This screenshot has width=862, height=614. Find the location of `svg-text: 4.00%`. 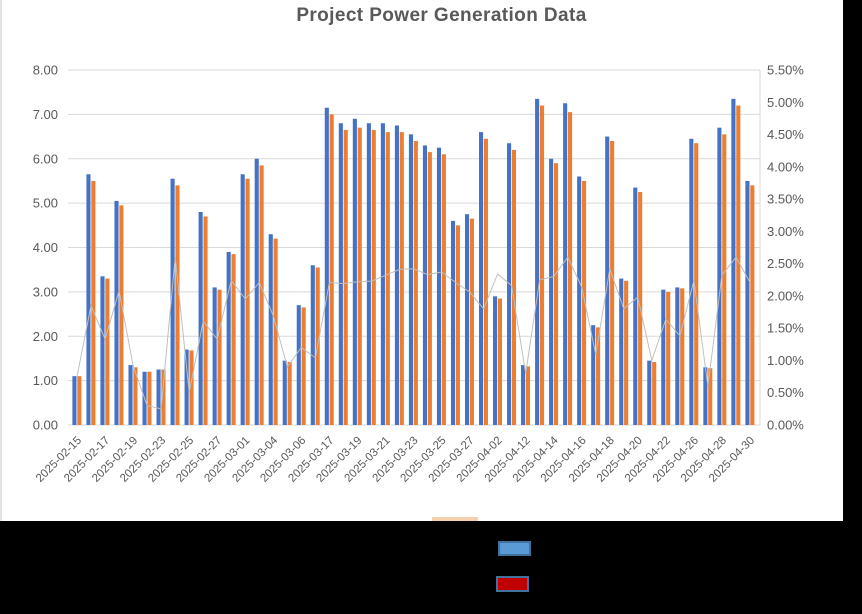

svg-text: 4.00% is located at coordinates (785, 166).